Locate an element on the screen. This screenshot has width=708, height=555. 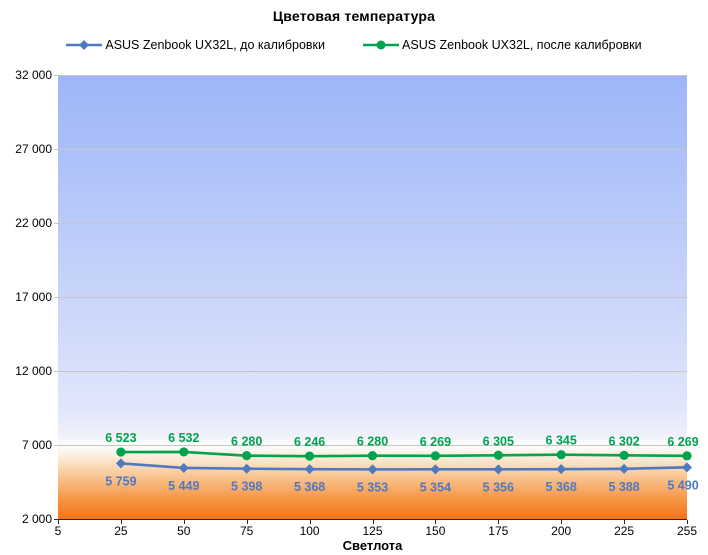
legend-item-before-calibration: ASUS Zenbook UX32L, до калибровки is located at coordinates (195, 45).